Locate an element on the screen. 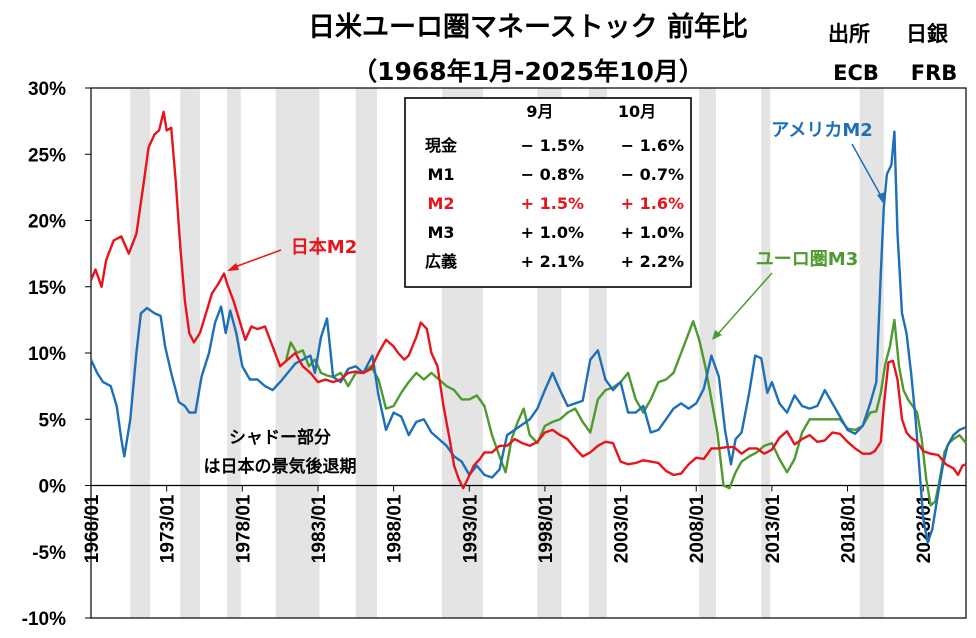 The height and width of the screenshot is (638, 976). table-cell-oct: + 2.2% is located at coordinates (652, 261).